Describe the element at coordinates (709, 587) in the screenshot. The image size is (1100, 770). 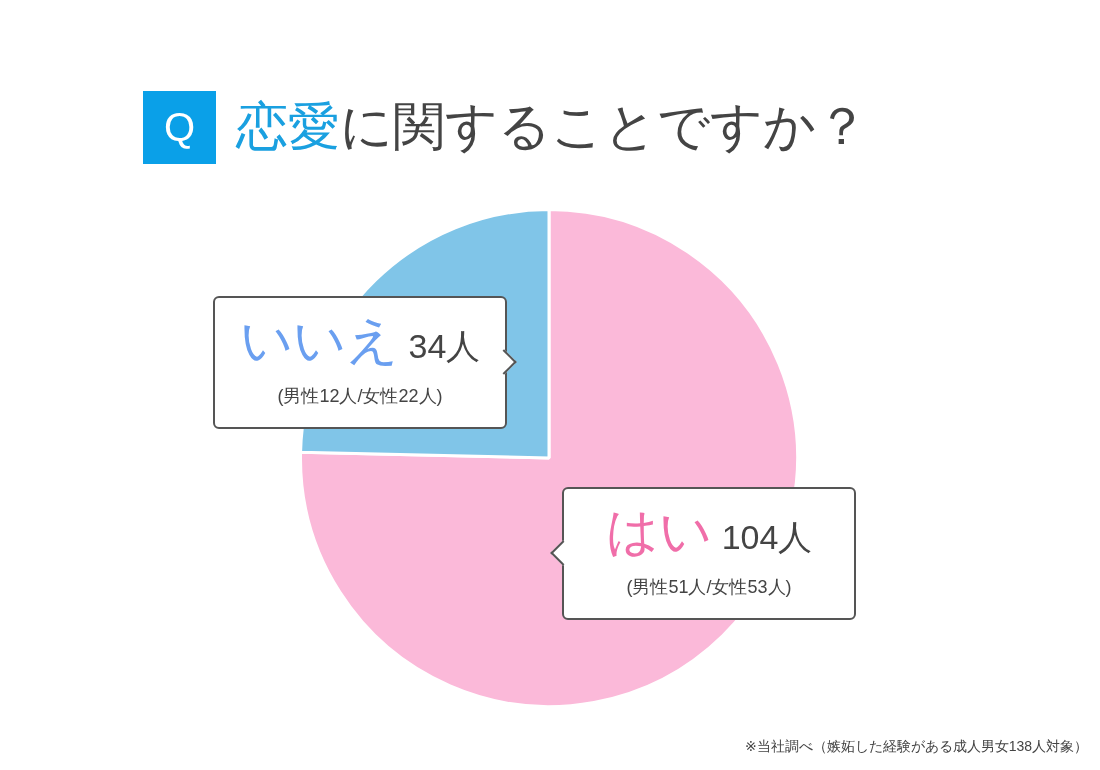
I see `text: (男性51人/女性53人)` at that location.